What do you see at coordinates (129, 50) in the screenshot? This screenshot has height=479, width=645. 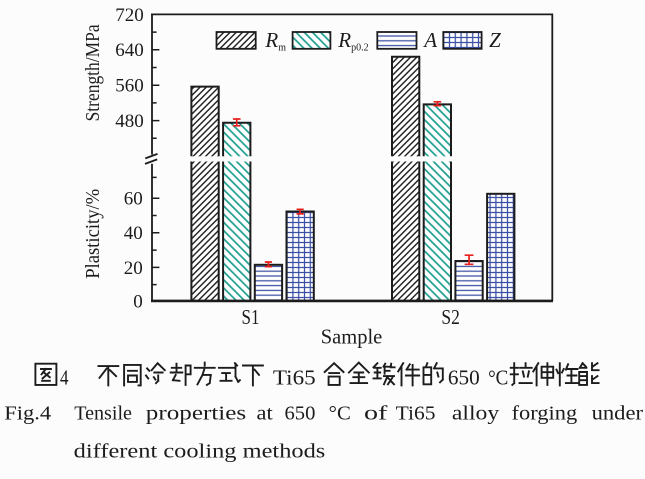 I see `svg-text: 640` at bounding box center [129, 50].